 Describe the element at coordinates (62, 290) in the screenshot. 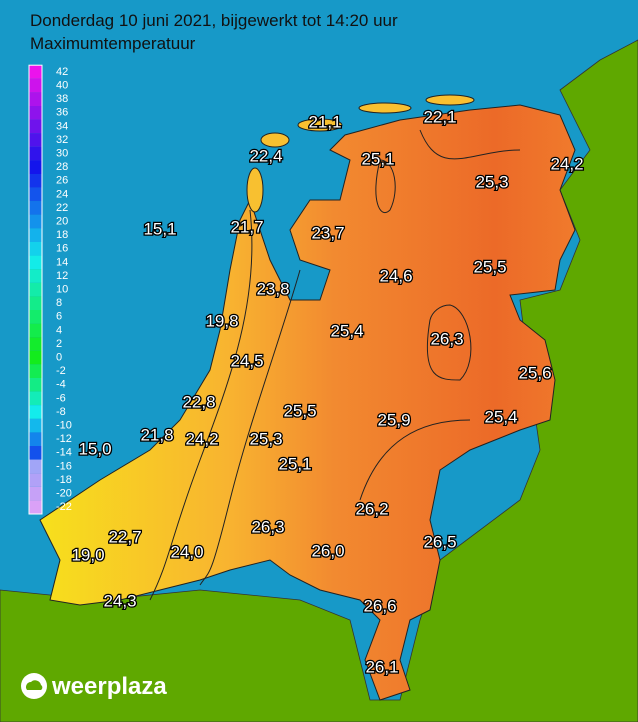

I see `scale-label: 10` at that location.